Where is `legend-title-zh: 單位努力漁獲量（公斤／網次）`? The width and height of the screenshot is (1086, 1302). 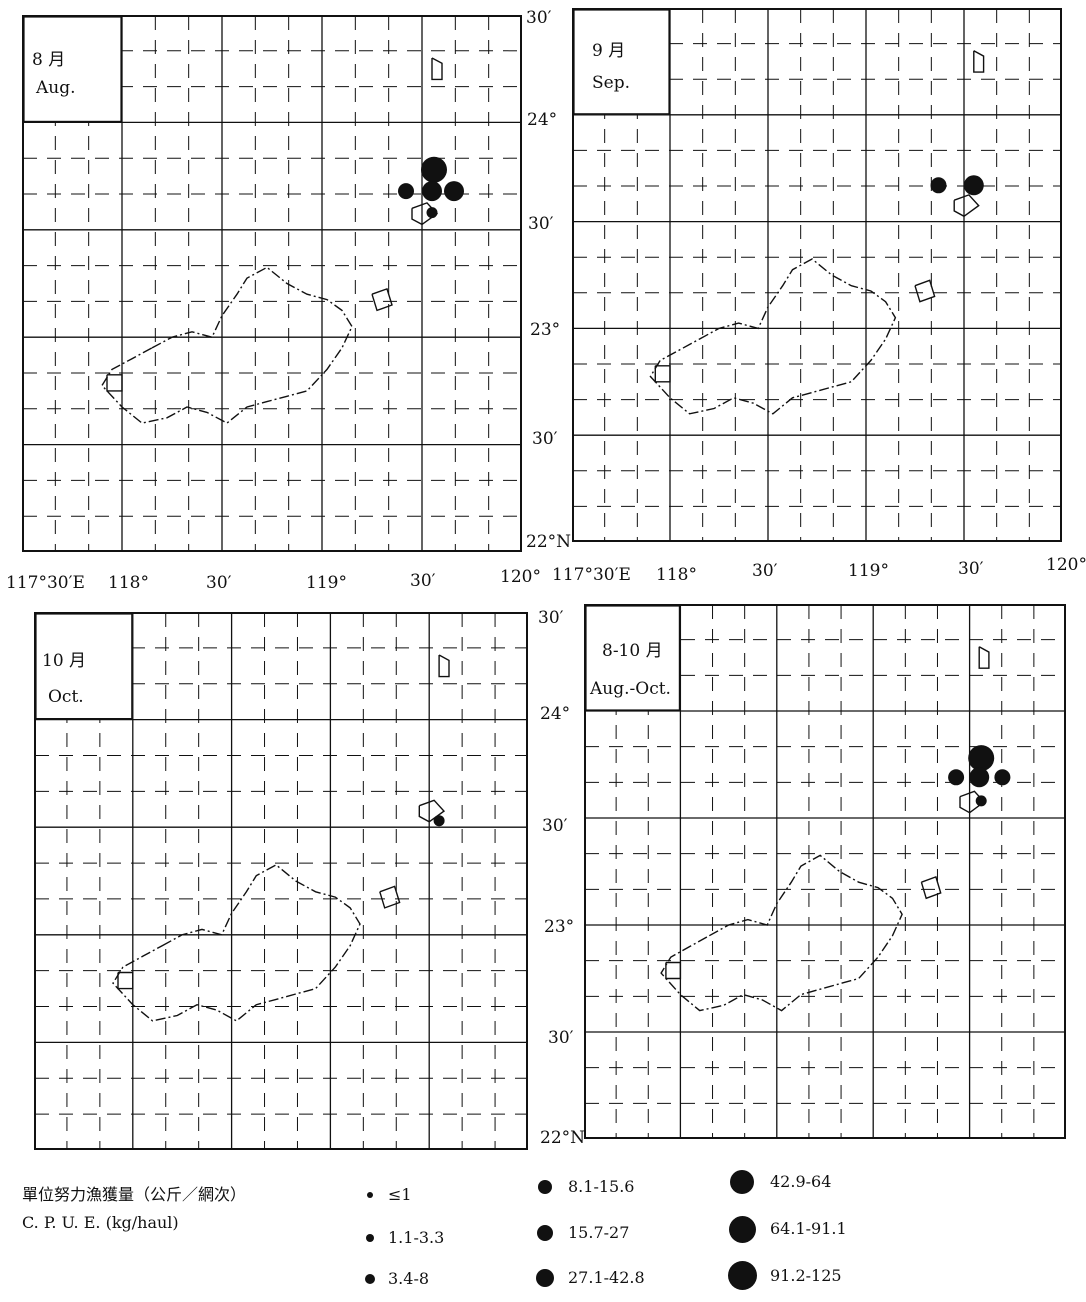
legend-title-zh: 單位努力漁獲量（公斤／網次） is located at coordinates (134, 1194).